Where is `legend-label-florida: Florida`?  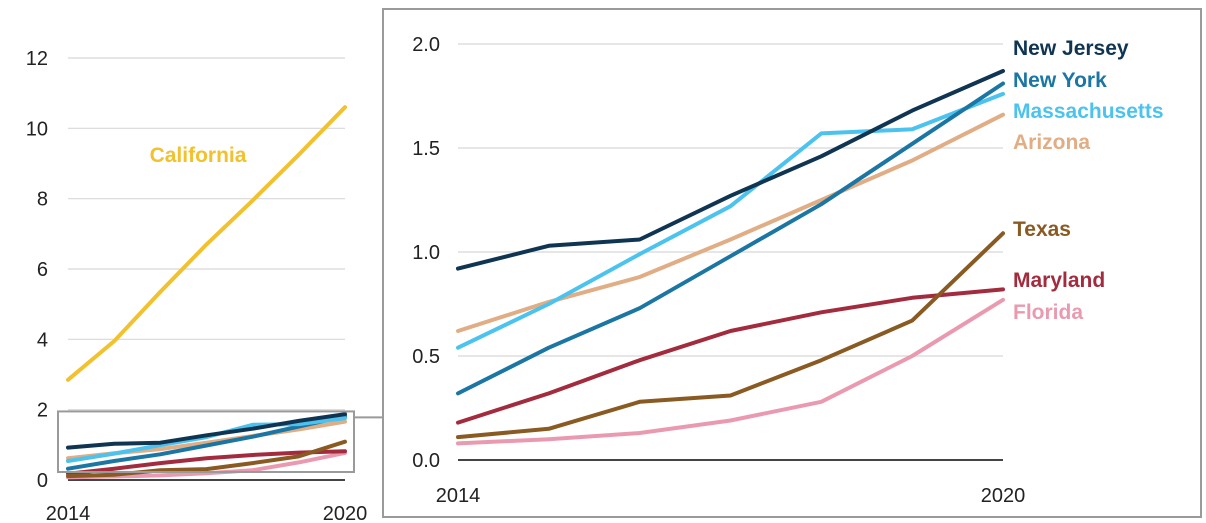
legend-label-florida: Florida is located at coordinates (1048, 312).